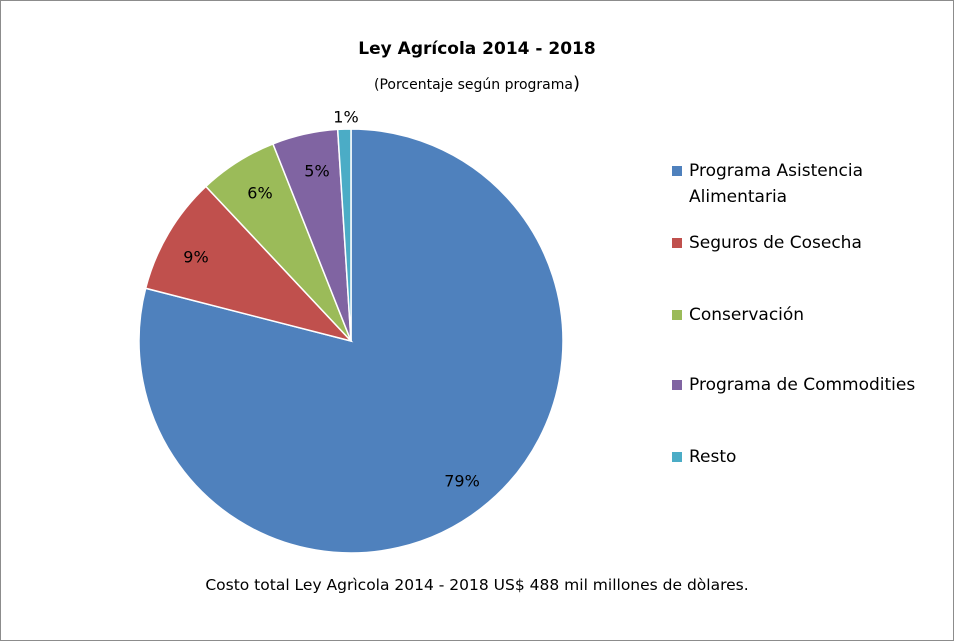 The height and width of the screenshot is (641, 954). I want to click on legend-item-3: Conservación, so click(810, 315).